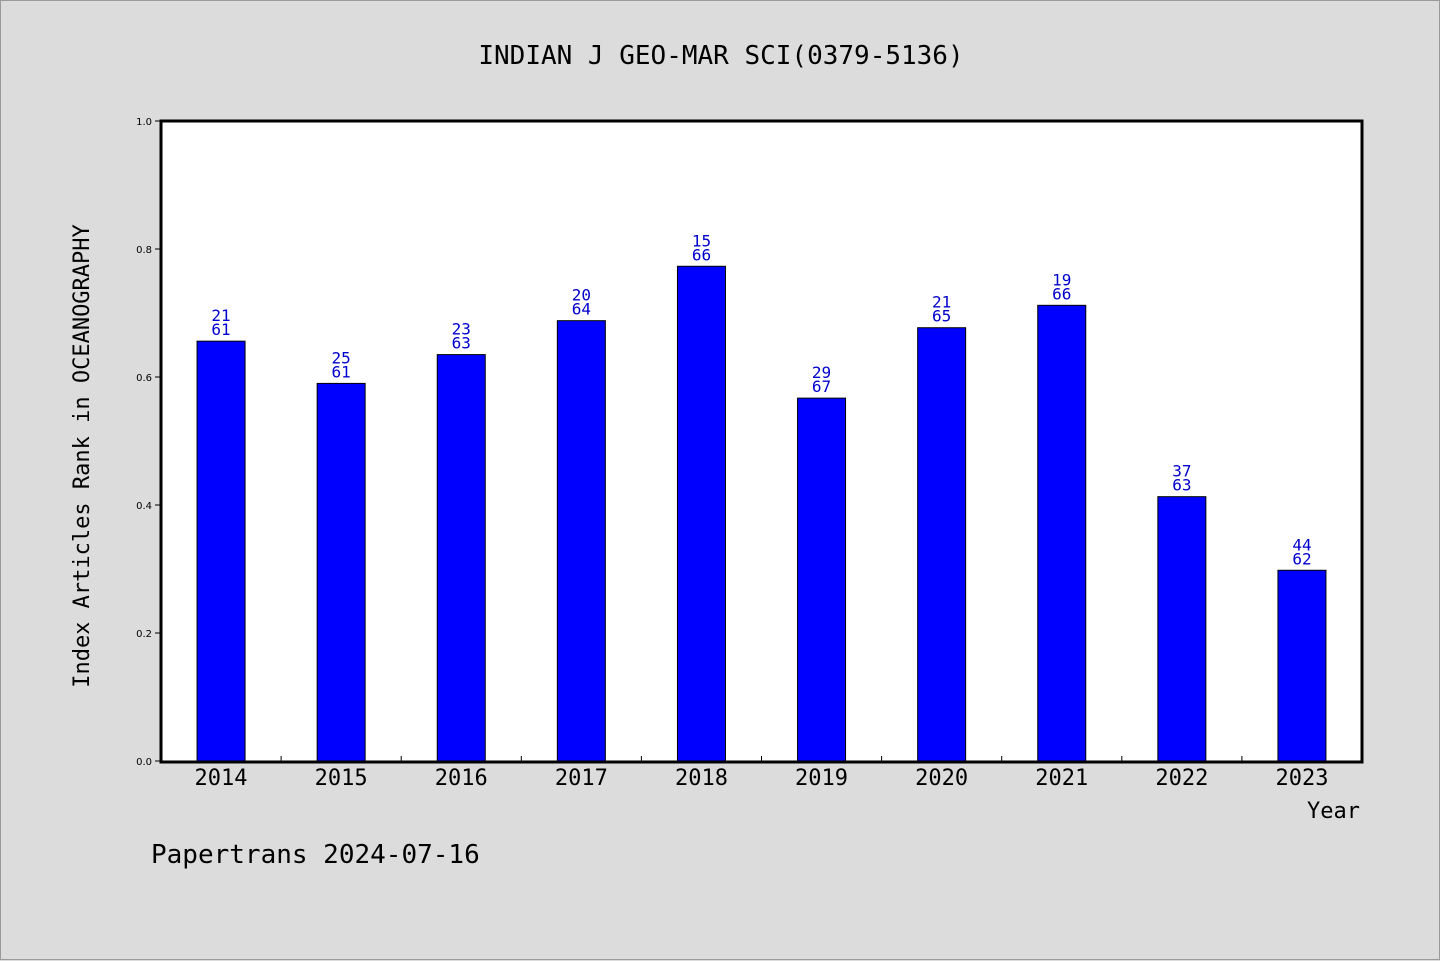 The image size is (1440, 961). Describe the element at coordinates (144, 762) in the screenshot. I see `y-tick-label: 0.0` at that location.